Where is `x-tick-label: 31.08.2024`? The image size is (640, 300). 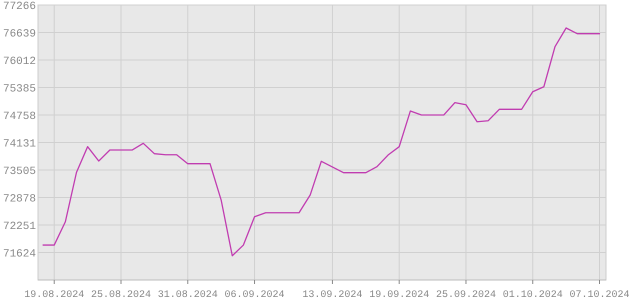
x-tick-label: 31.08.2024 is located at coordinates (188, 295).